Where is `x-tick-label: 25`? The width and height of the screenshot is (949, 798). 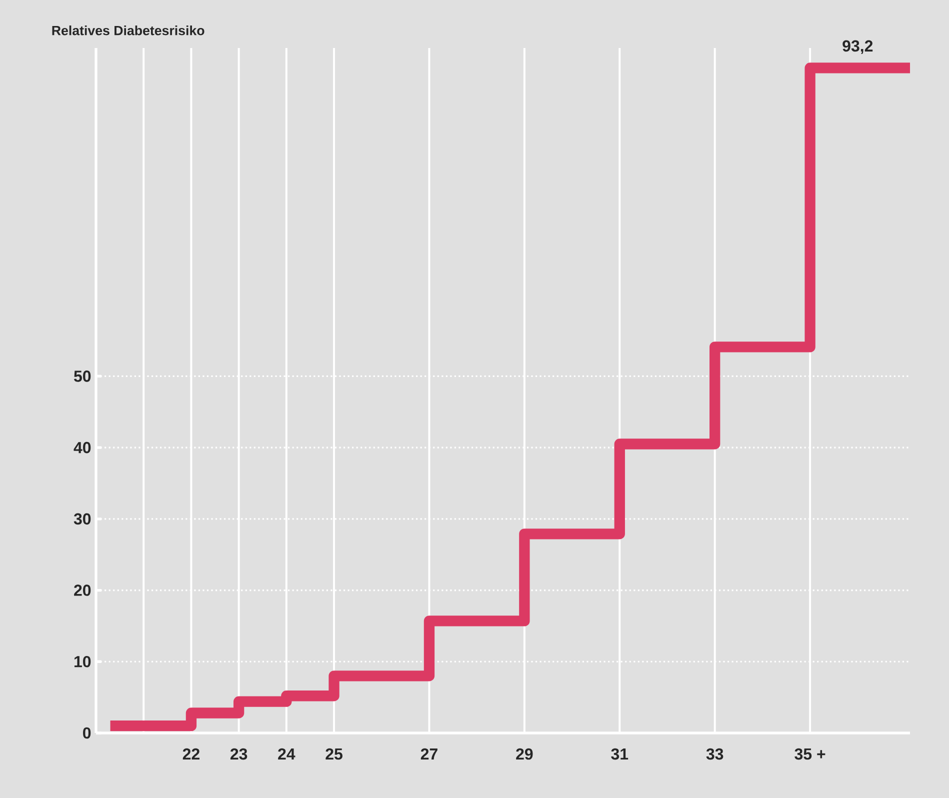
x-tick-label: 25 is located at coordinates (334, 754).